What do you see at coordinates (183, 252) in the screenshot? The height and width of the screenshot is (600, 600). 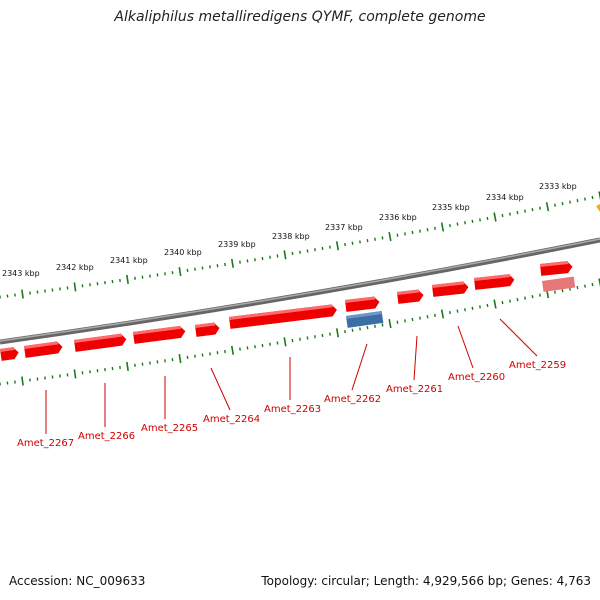 I see `scale-label: 2340 kbp` at bounding box center [183, 252].